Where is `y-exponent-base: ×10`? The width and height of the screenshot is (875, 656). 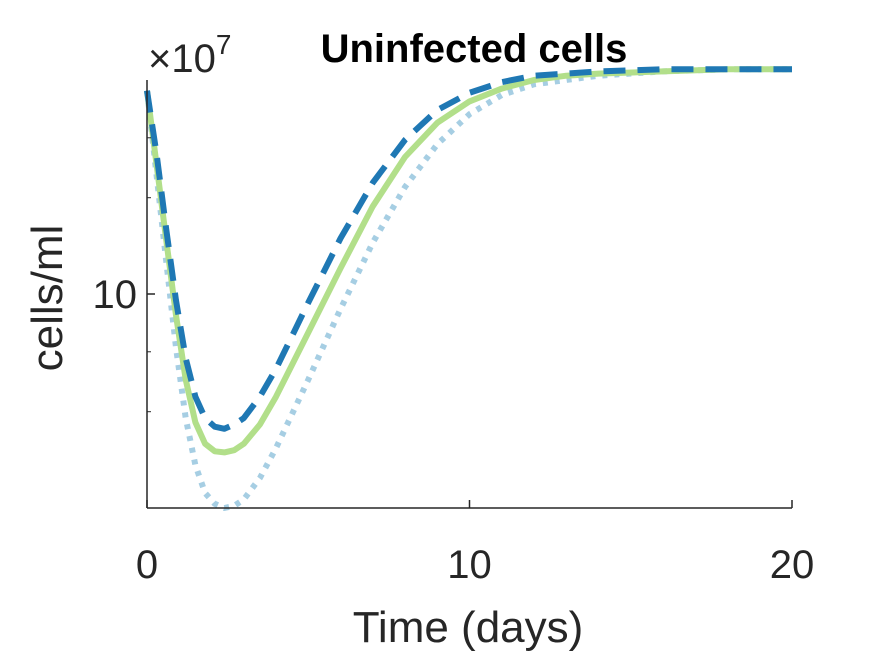
y-exponent-base: ×10 is located at coordinates (182, 59).